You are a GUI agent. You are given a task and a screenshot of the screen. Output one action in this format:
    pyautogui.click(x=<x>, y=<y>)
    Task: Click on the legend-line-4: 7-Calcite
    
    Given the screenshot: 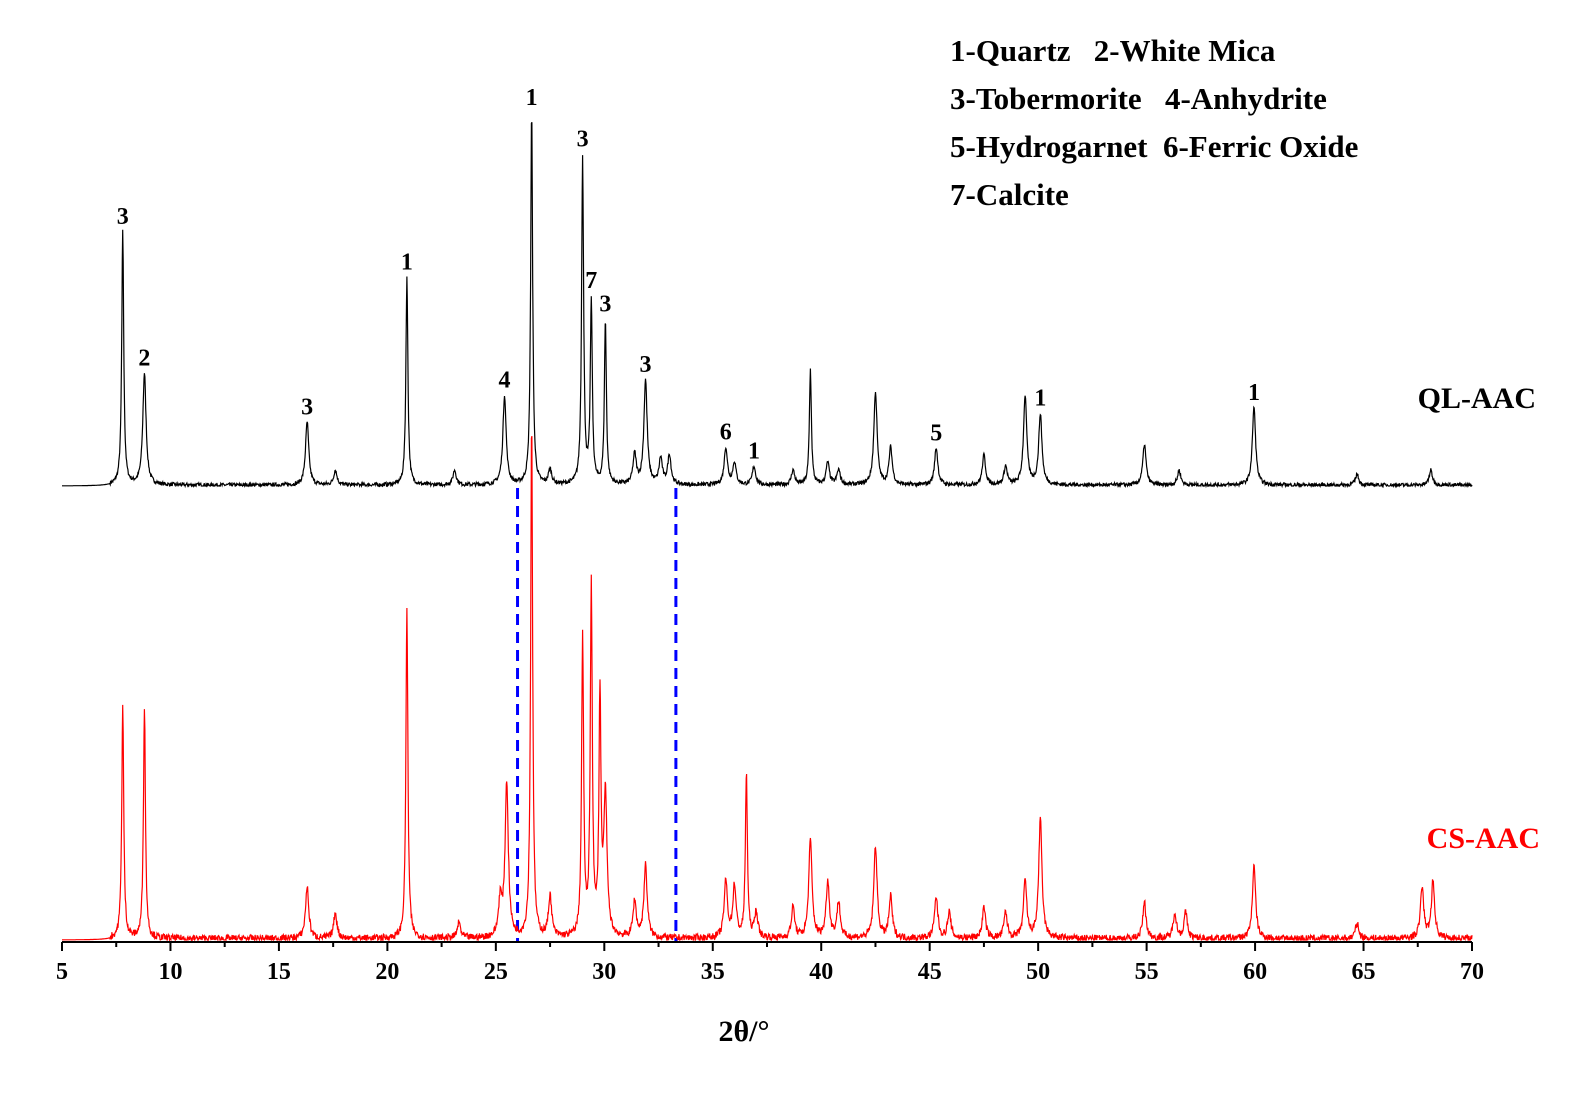 What is the action you would take?
    pyautogui.click(x=1009, y=194)
    